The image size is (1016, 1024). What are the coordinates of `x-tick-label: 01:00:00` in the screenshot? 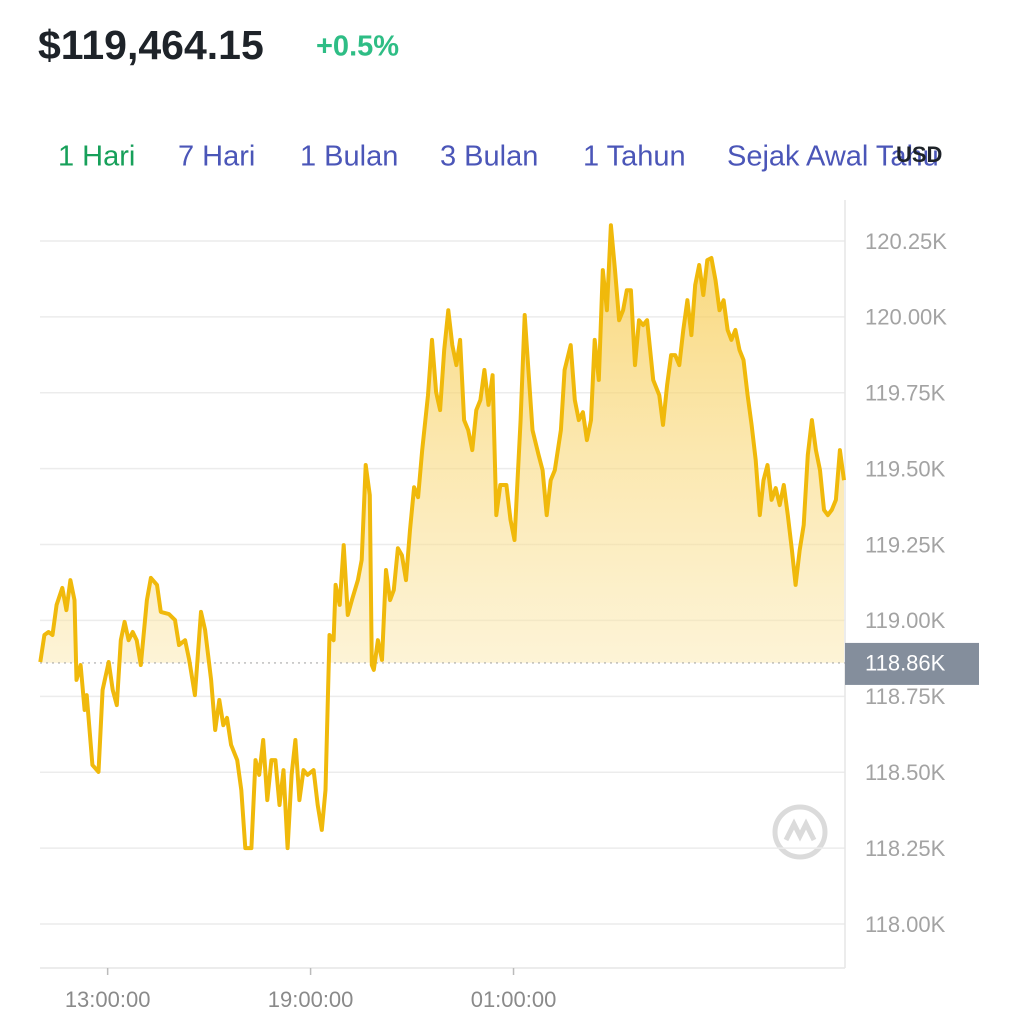 It's located at (514, 999).